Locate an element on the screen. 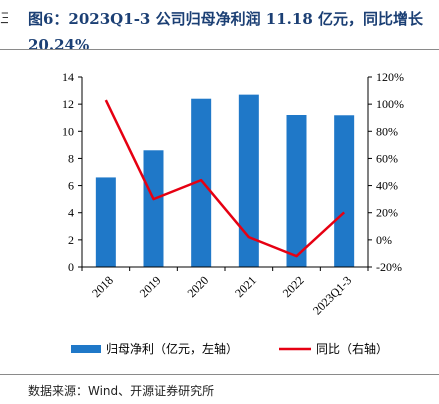 The height and width of the screenshot is (404, 439). left-tick-label: 6 is located at coordinates (71, 186).